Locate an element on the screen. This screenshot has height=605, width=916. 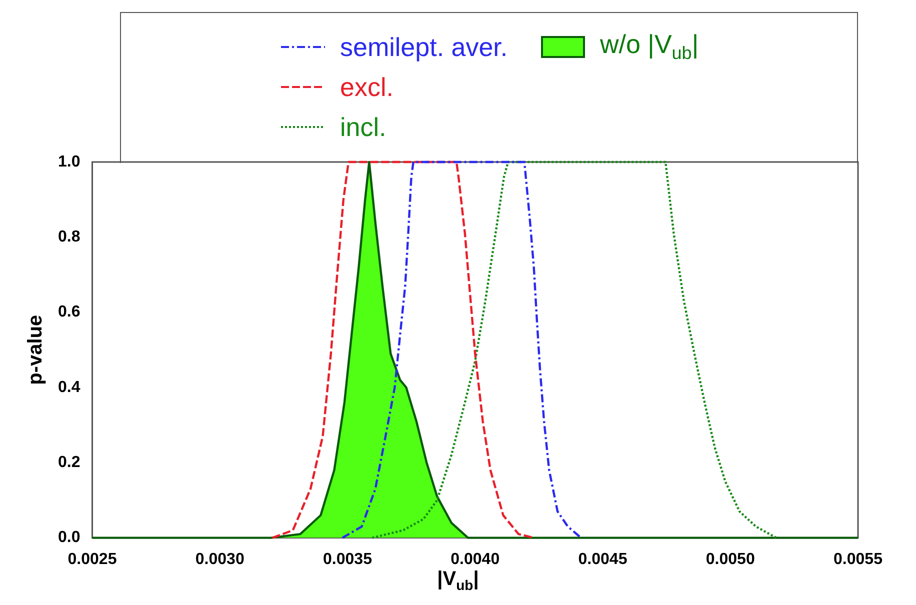
y-tick-label: 1.0 is located at coordinates (69, 161).